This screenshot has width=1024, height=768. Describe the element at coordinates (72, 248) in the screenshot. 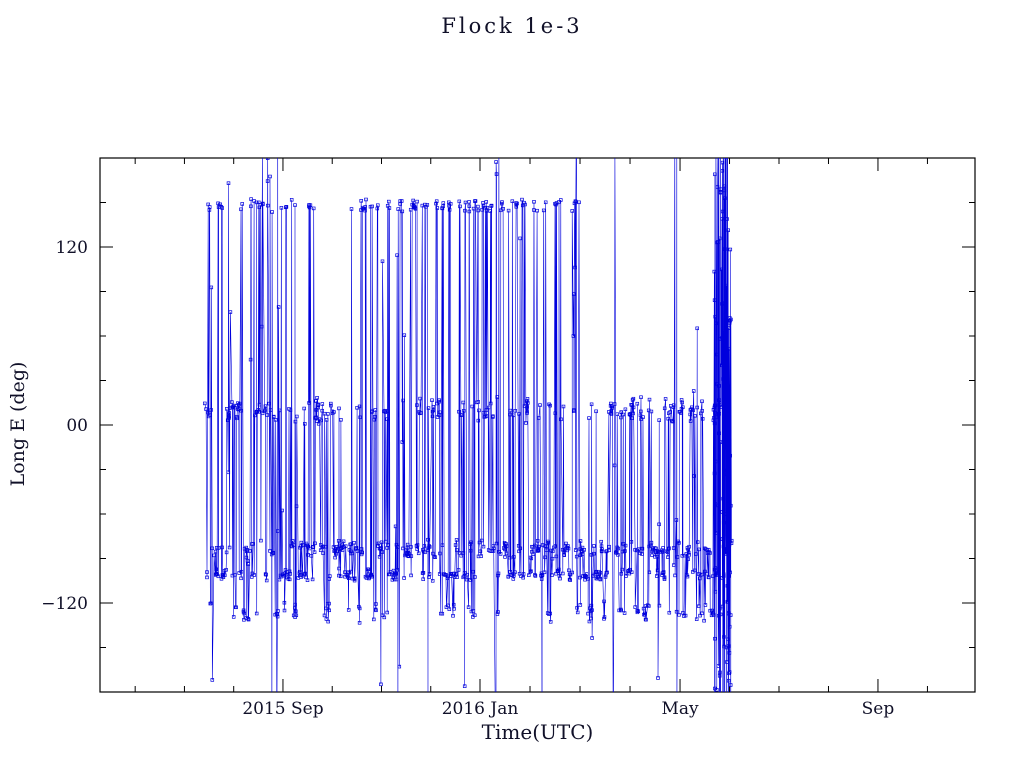

I see `y-tick-label: 120` at that location.